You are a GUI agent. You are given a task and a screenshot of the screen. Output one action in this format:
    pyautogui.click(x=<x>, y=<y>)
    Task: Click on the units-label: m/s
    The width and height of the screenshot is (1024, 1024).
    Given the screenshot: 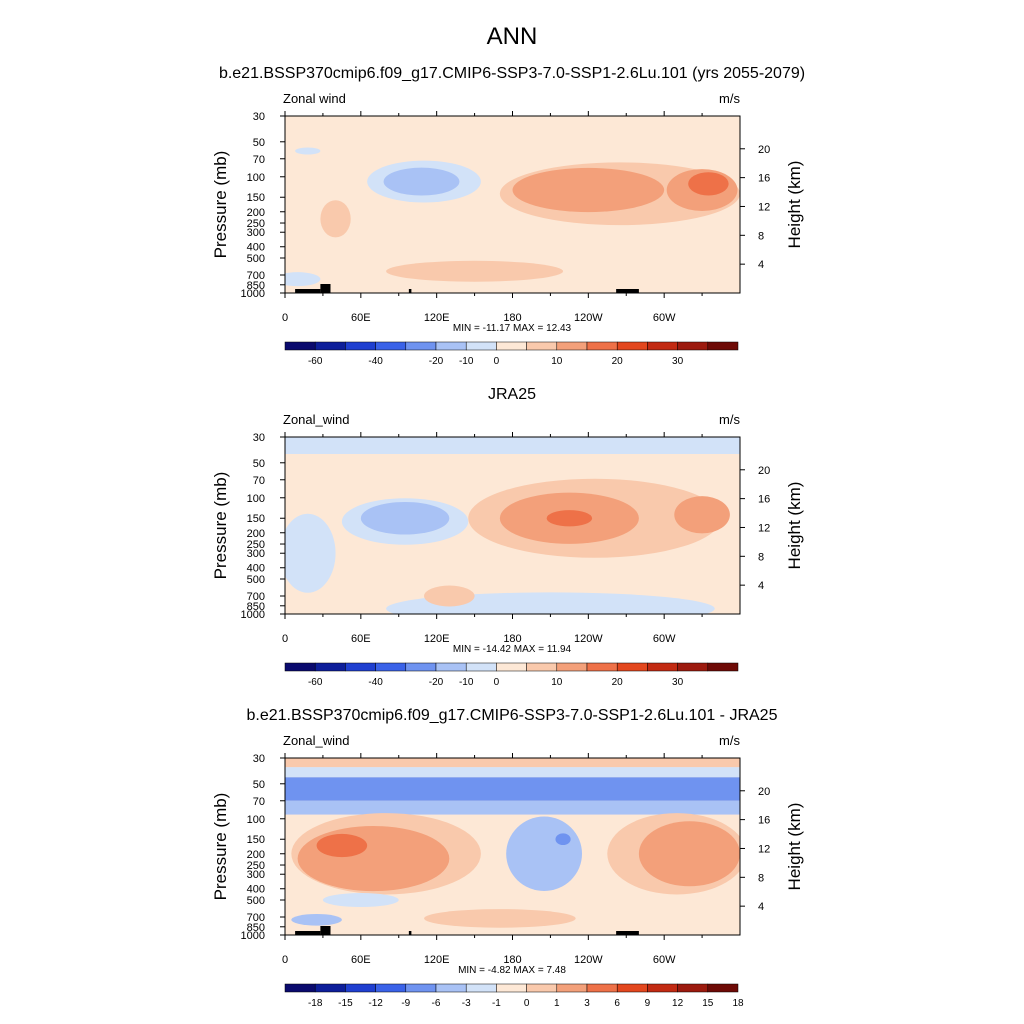 What is the action you would take?
    pyautogui.click(x=729, y=98)
    